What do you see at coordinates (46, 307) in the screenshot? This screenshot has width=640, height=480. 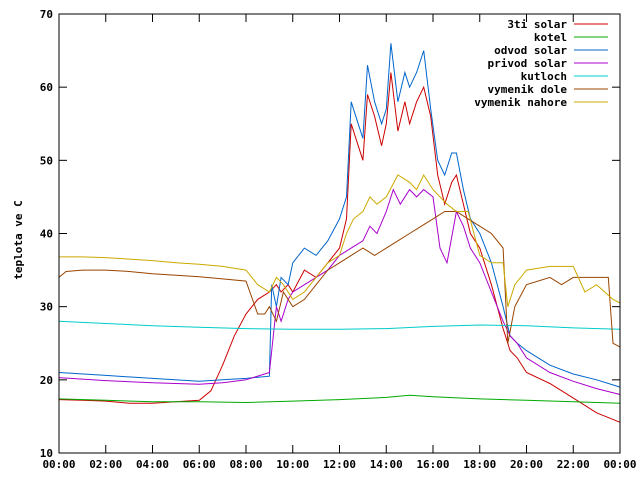 I see `y-tick-label: 30` at bounding box center [46, 307].